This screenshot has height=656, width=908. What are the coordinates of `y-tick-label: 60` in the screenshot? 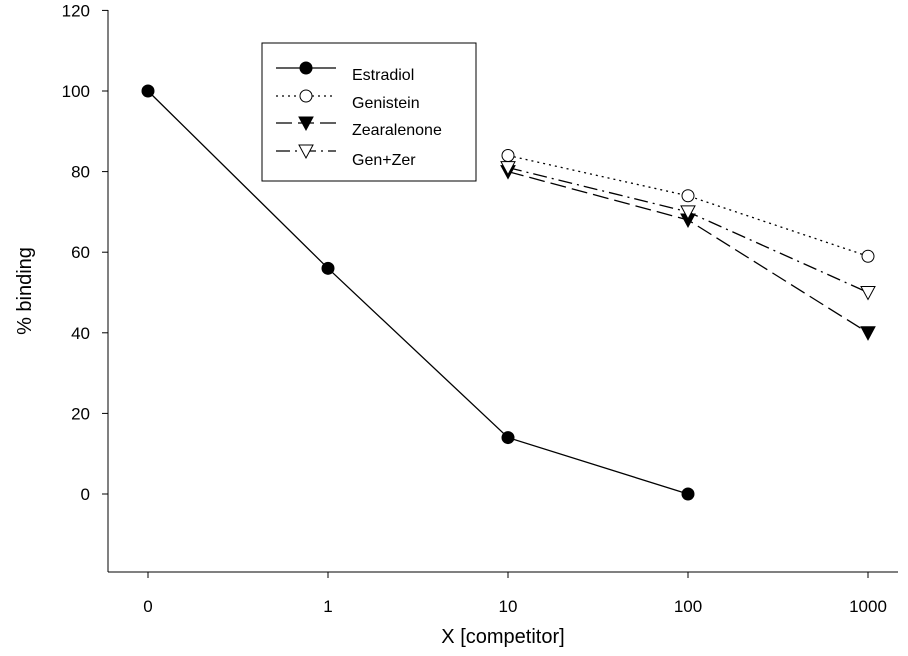 It's located at (80, 252).